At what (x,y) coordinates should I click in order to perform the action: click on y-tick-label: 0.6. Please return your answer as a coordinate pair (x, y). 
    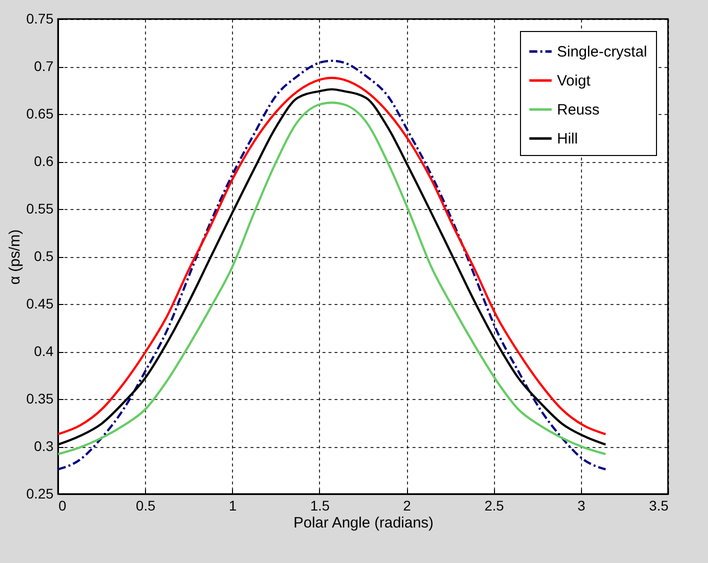
    Looking at the image, I should click on (44, 161).